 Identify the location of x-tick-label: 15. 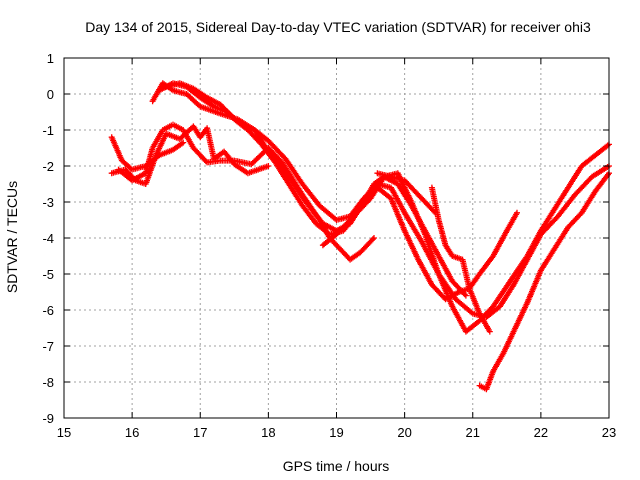
(64, 432).